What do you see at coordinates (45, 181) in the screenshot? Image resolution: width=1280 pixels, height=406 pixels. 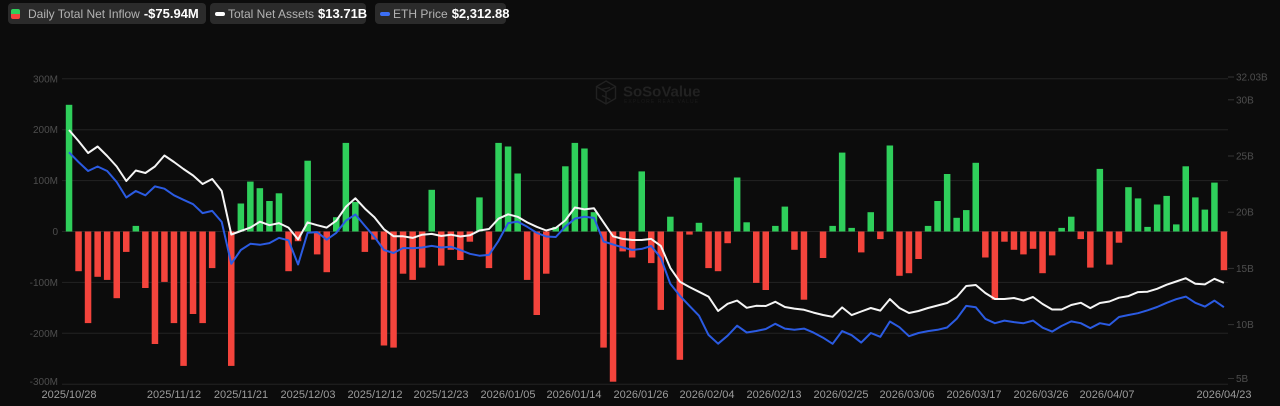 I see `svg-text: 100M` at bounding box center [45, 181].